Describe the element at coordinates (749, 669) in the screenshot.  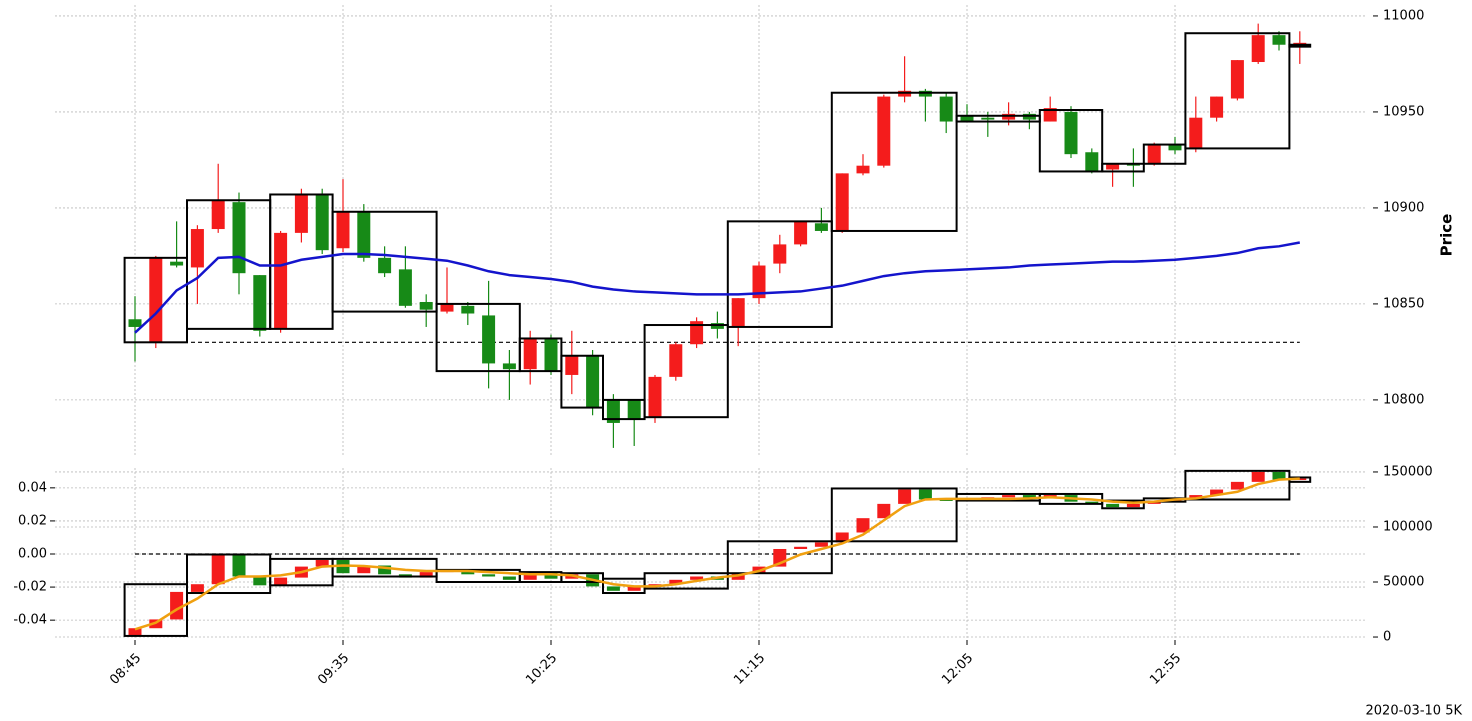
I see `x-tick-label: 11:15` at that location.